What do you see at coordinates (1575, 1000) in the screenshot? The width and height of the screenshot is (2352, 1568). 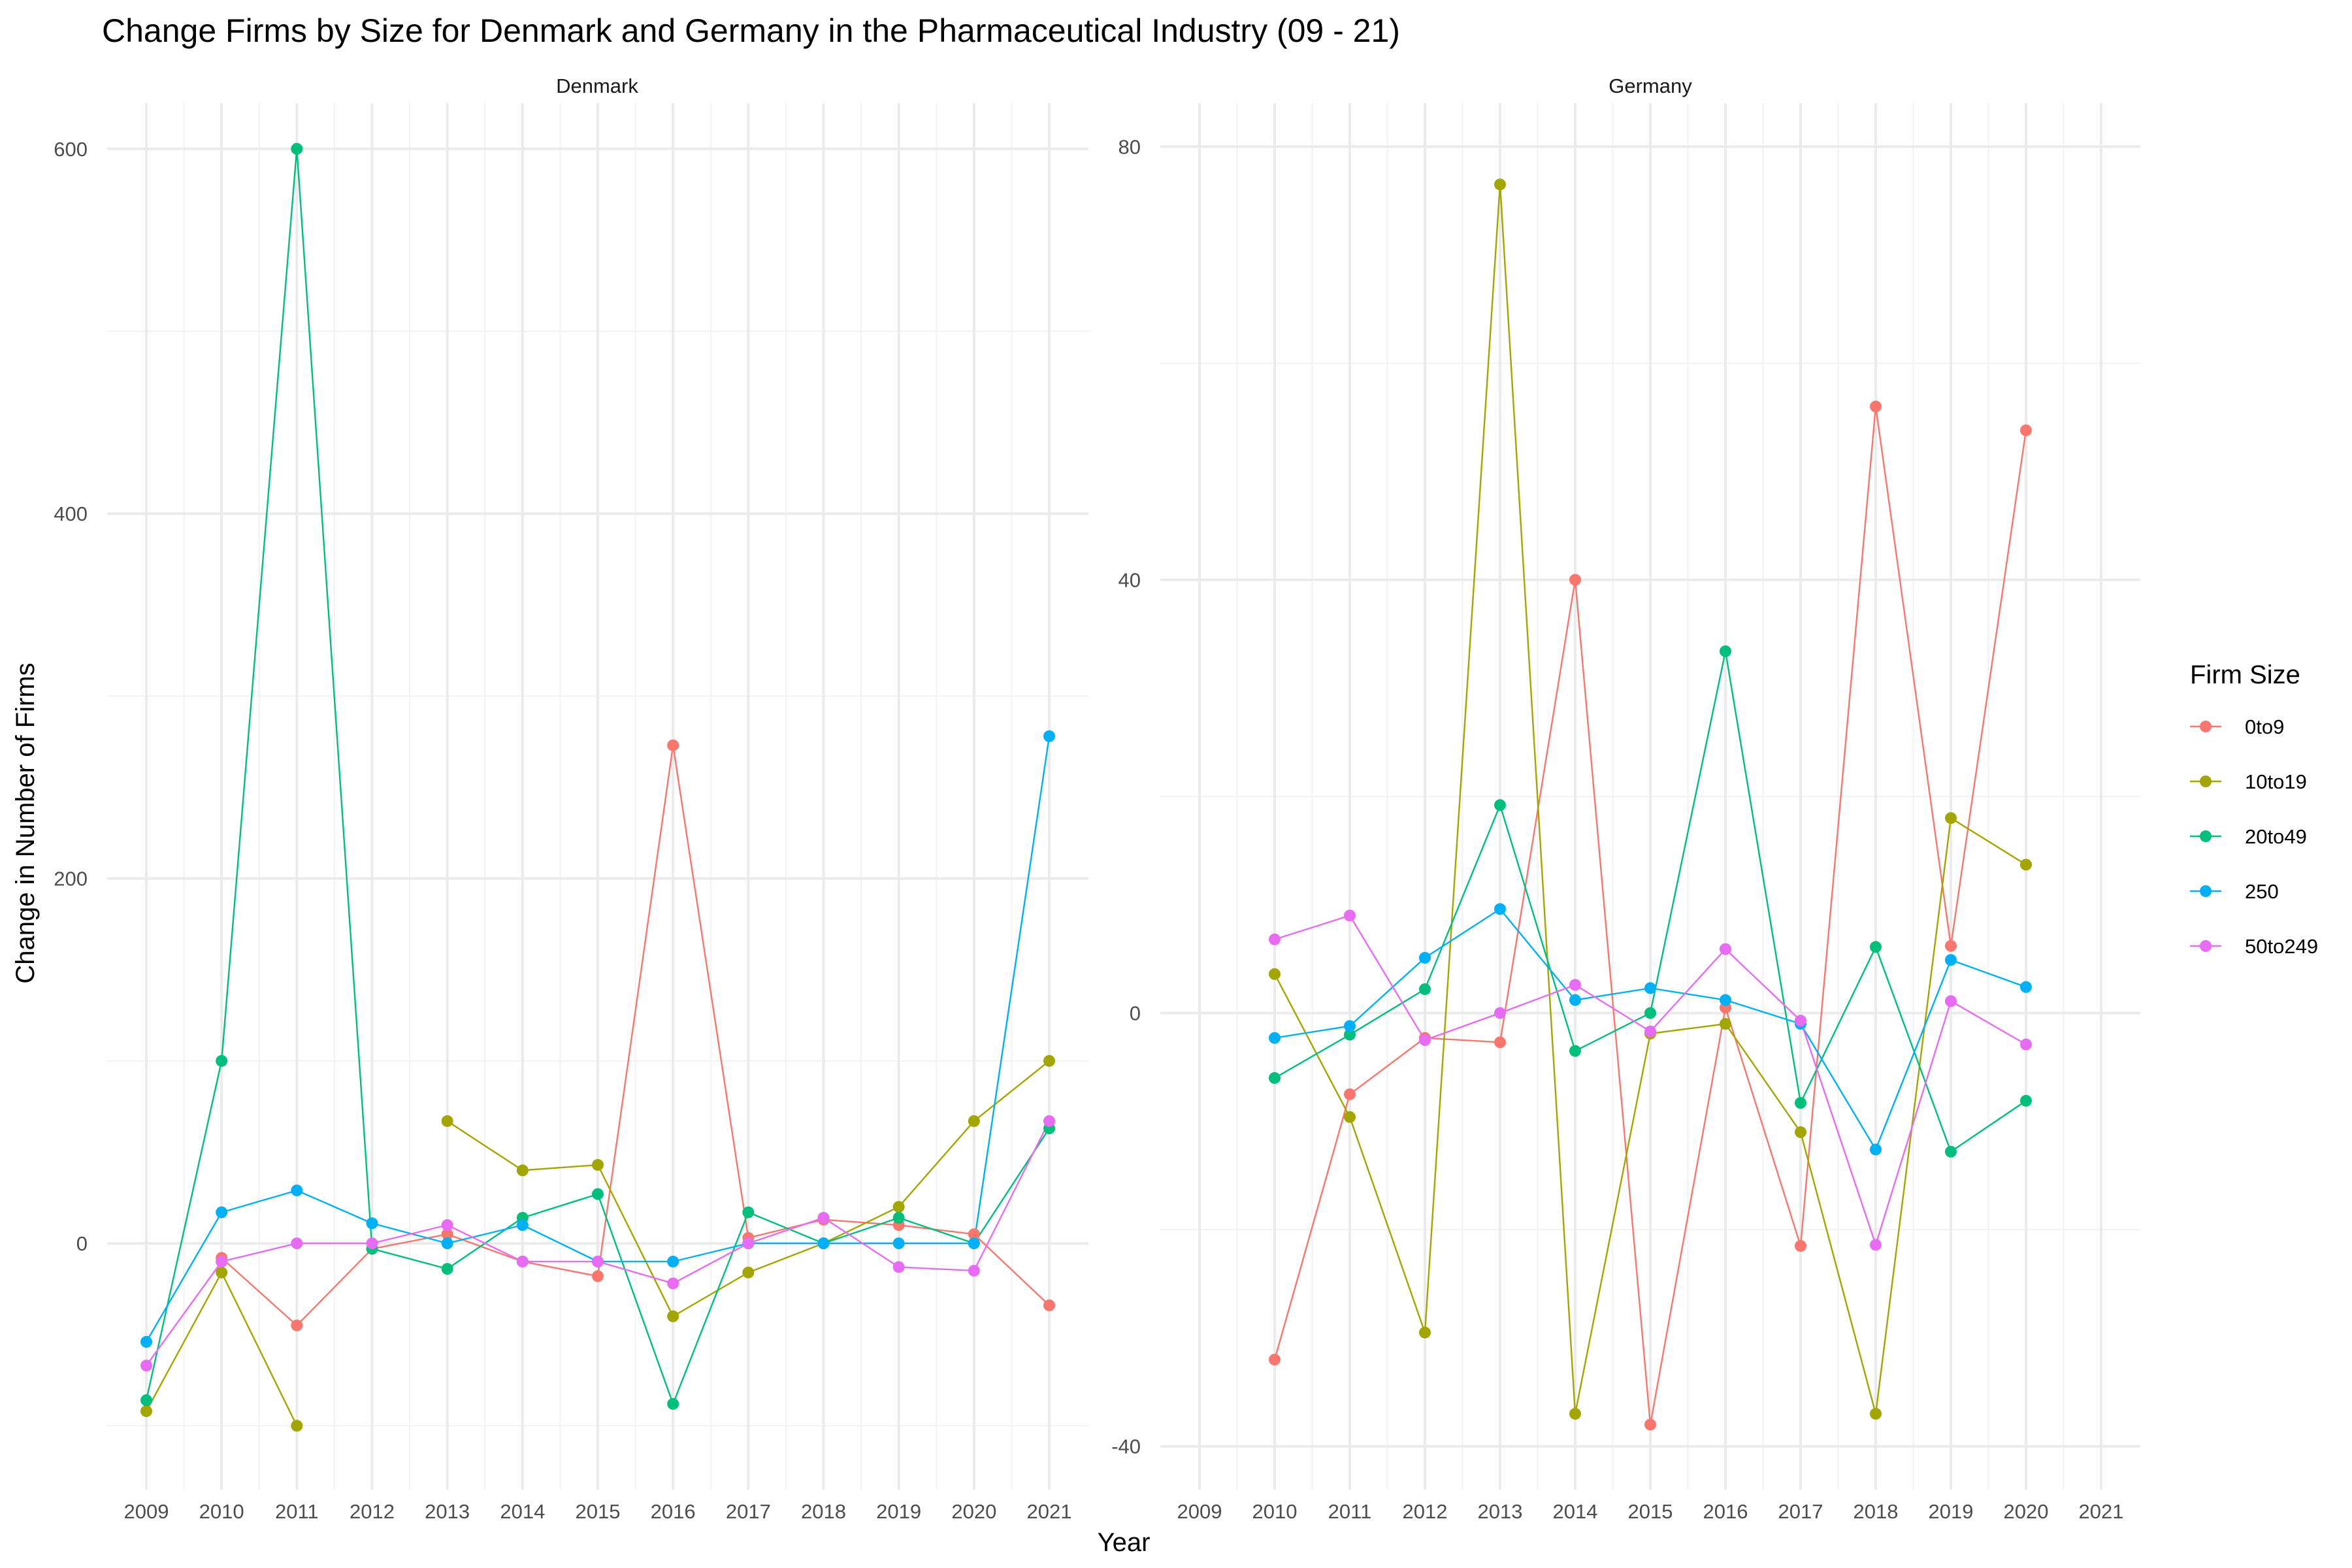 I see `data-point-250-germany-2014` at bounding box center [1575, 1000].